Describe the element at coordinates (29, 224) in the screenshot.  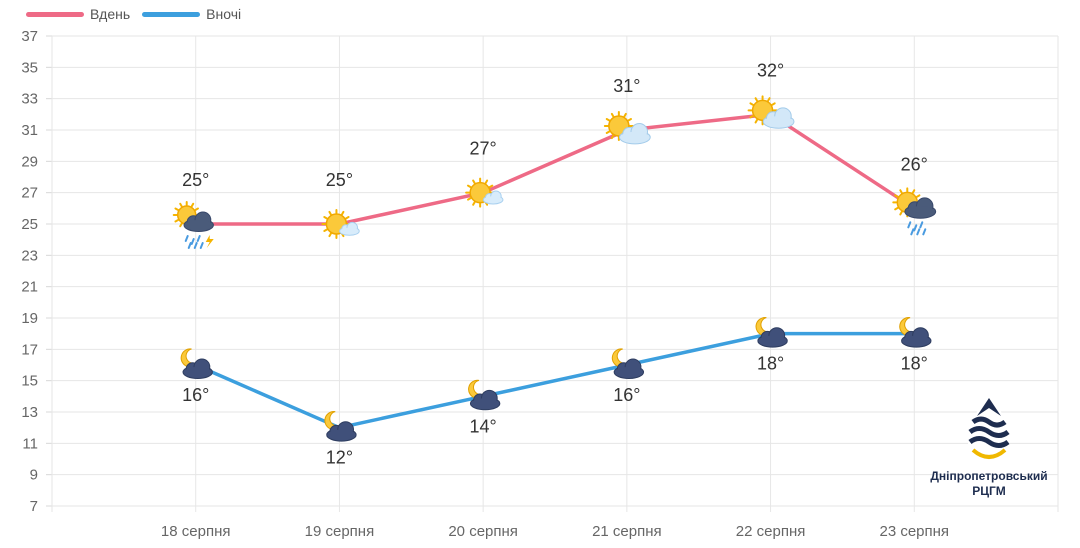
I see `y-tick-label: 25` at that location.